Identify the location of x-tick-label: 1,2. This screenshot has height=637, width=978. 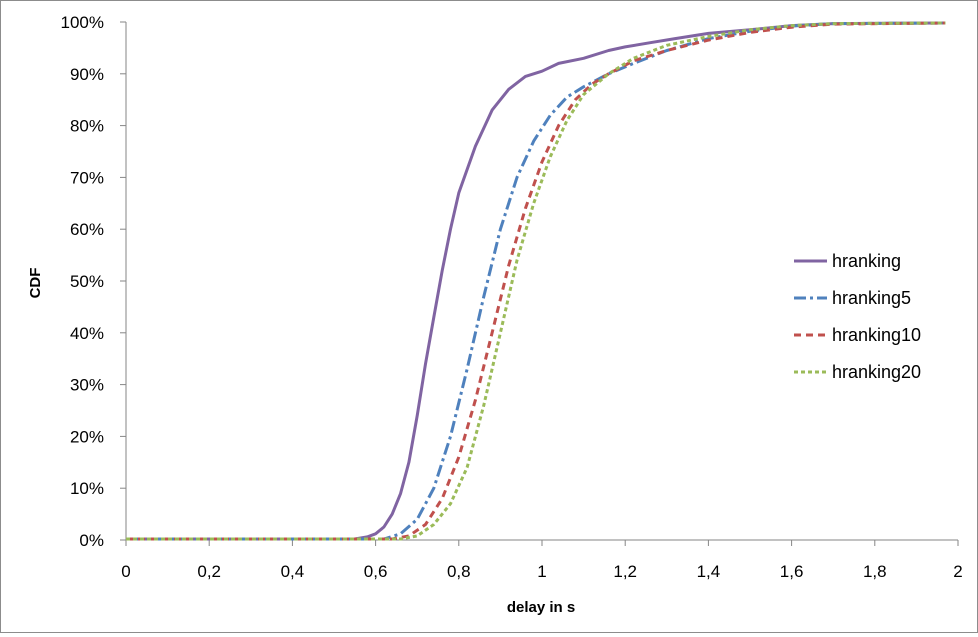
(625, 571).